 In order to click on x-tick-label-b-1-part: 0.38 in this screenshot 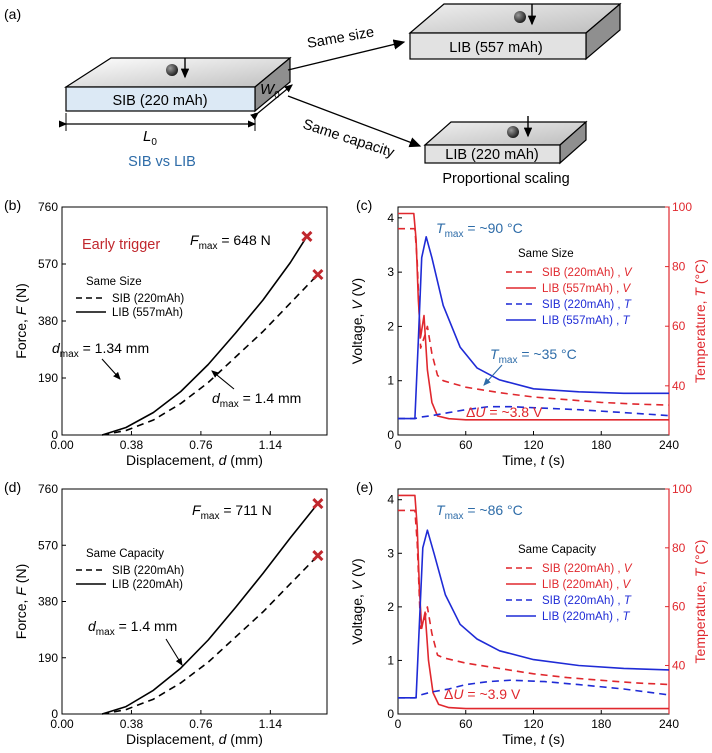, I will do `click(132, 445)`.